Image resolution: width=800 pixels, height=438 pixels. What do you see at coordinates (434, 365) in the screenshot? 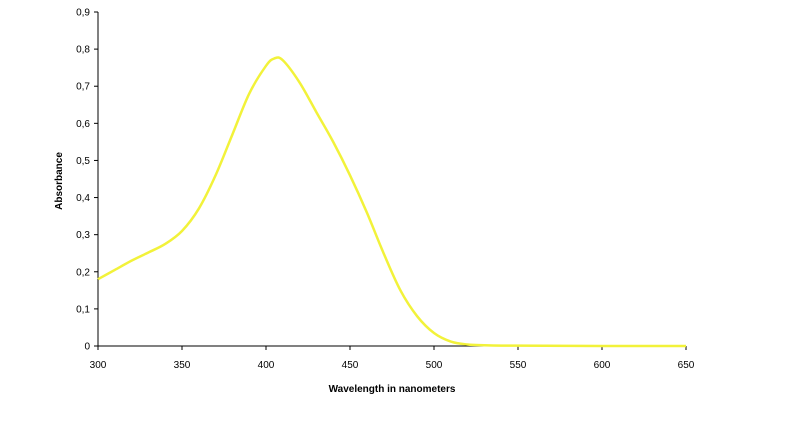
I see `x-tick-label: 500` at bounding box center [434, 365].